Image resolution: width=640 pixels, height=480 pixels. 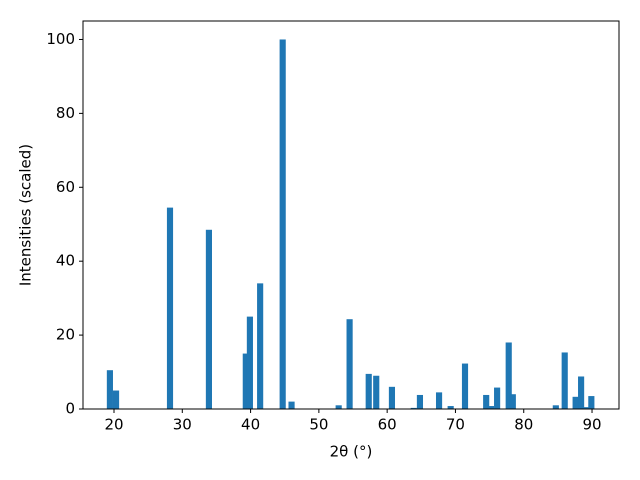 What do you see at coordinates (591, 425) in the screenshot?
I see `x-tick-label: 90` at bounding box center [591, 425].